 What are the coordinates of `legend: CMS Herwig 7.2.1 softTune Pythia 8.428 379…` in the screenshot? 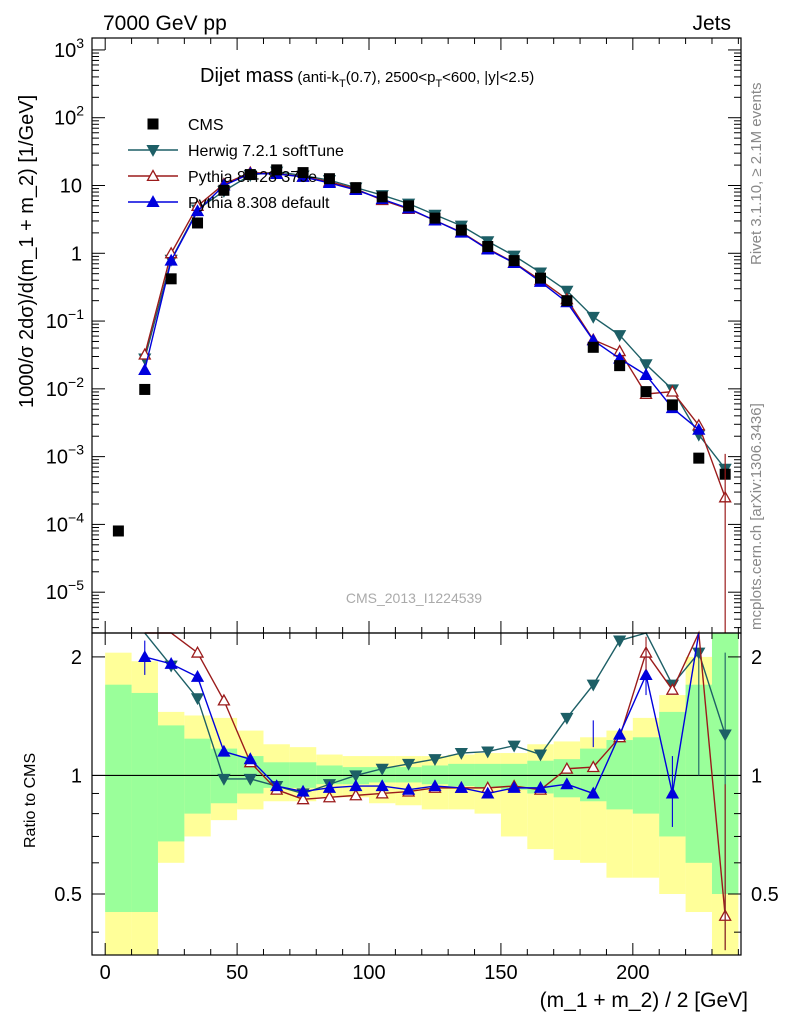 It's located at (236, 164).